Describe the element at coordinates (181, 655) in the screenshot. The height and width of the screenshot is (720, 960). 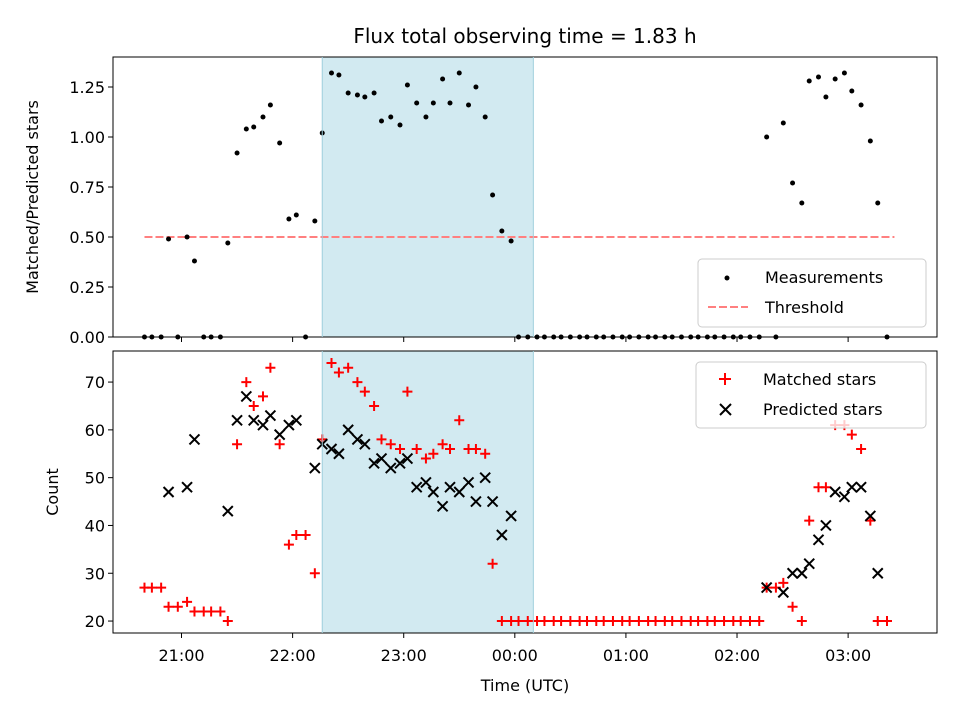
I see `x-tick-label: 21:00` at that location.